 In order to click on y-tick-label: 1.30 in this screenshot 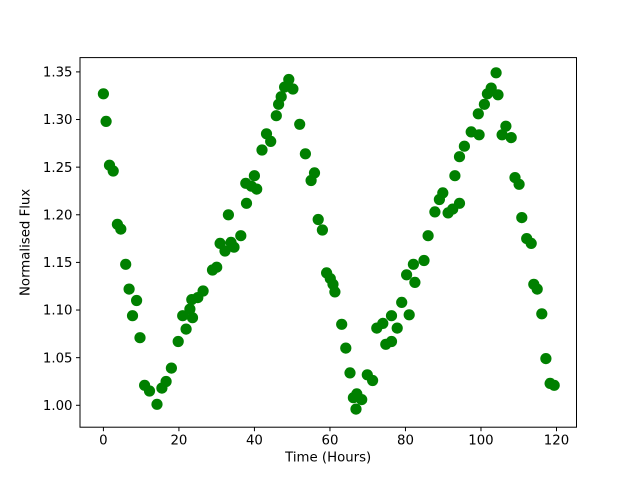, I will do `click(58, 120)`.